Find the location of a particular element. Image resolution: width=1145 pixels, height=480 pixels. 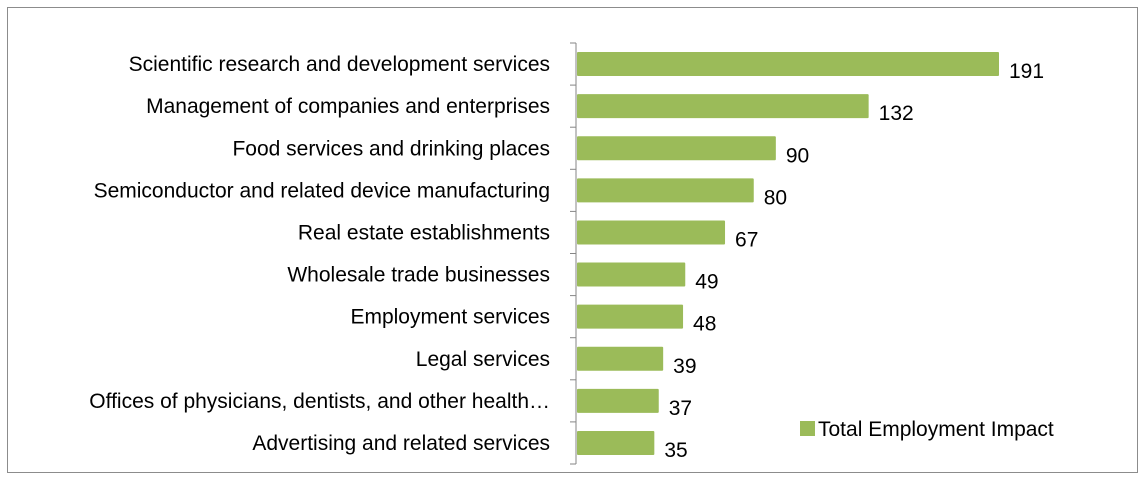

legend: Total Employment Impact is located at coordinates (927, 429).